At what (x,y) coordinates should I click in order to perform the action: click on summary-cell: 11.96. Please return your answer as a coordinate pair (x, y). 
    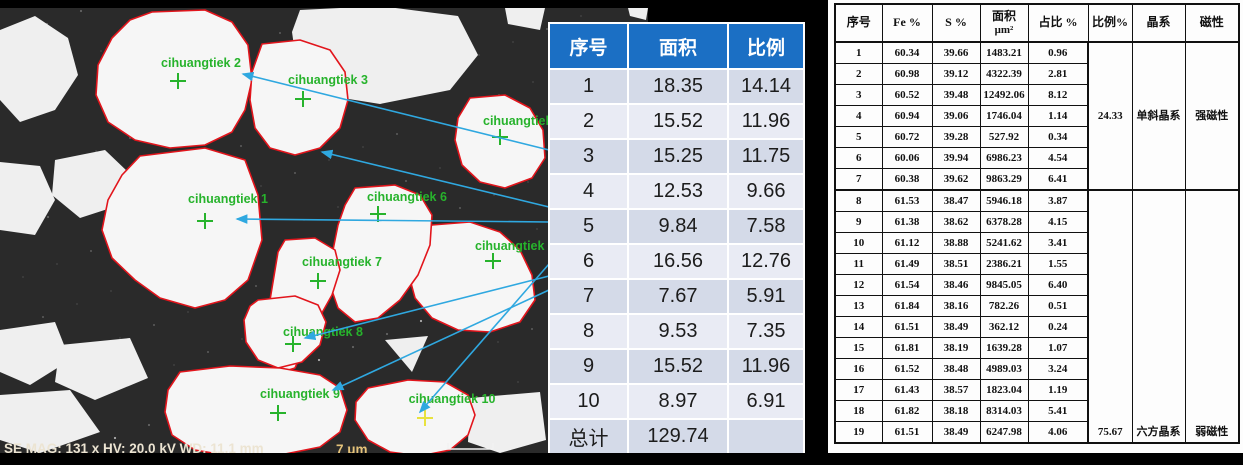
    Looking at the image, I should click on (766, 366).